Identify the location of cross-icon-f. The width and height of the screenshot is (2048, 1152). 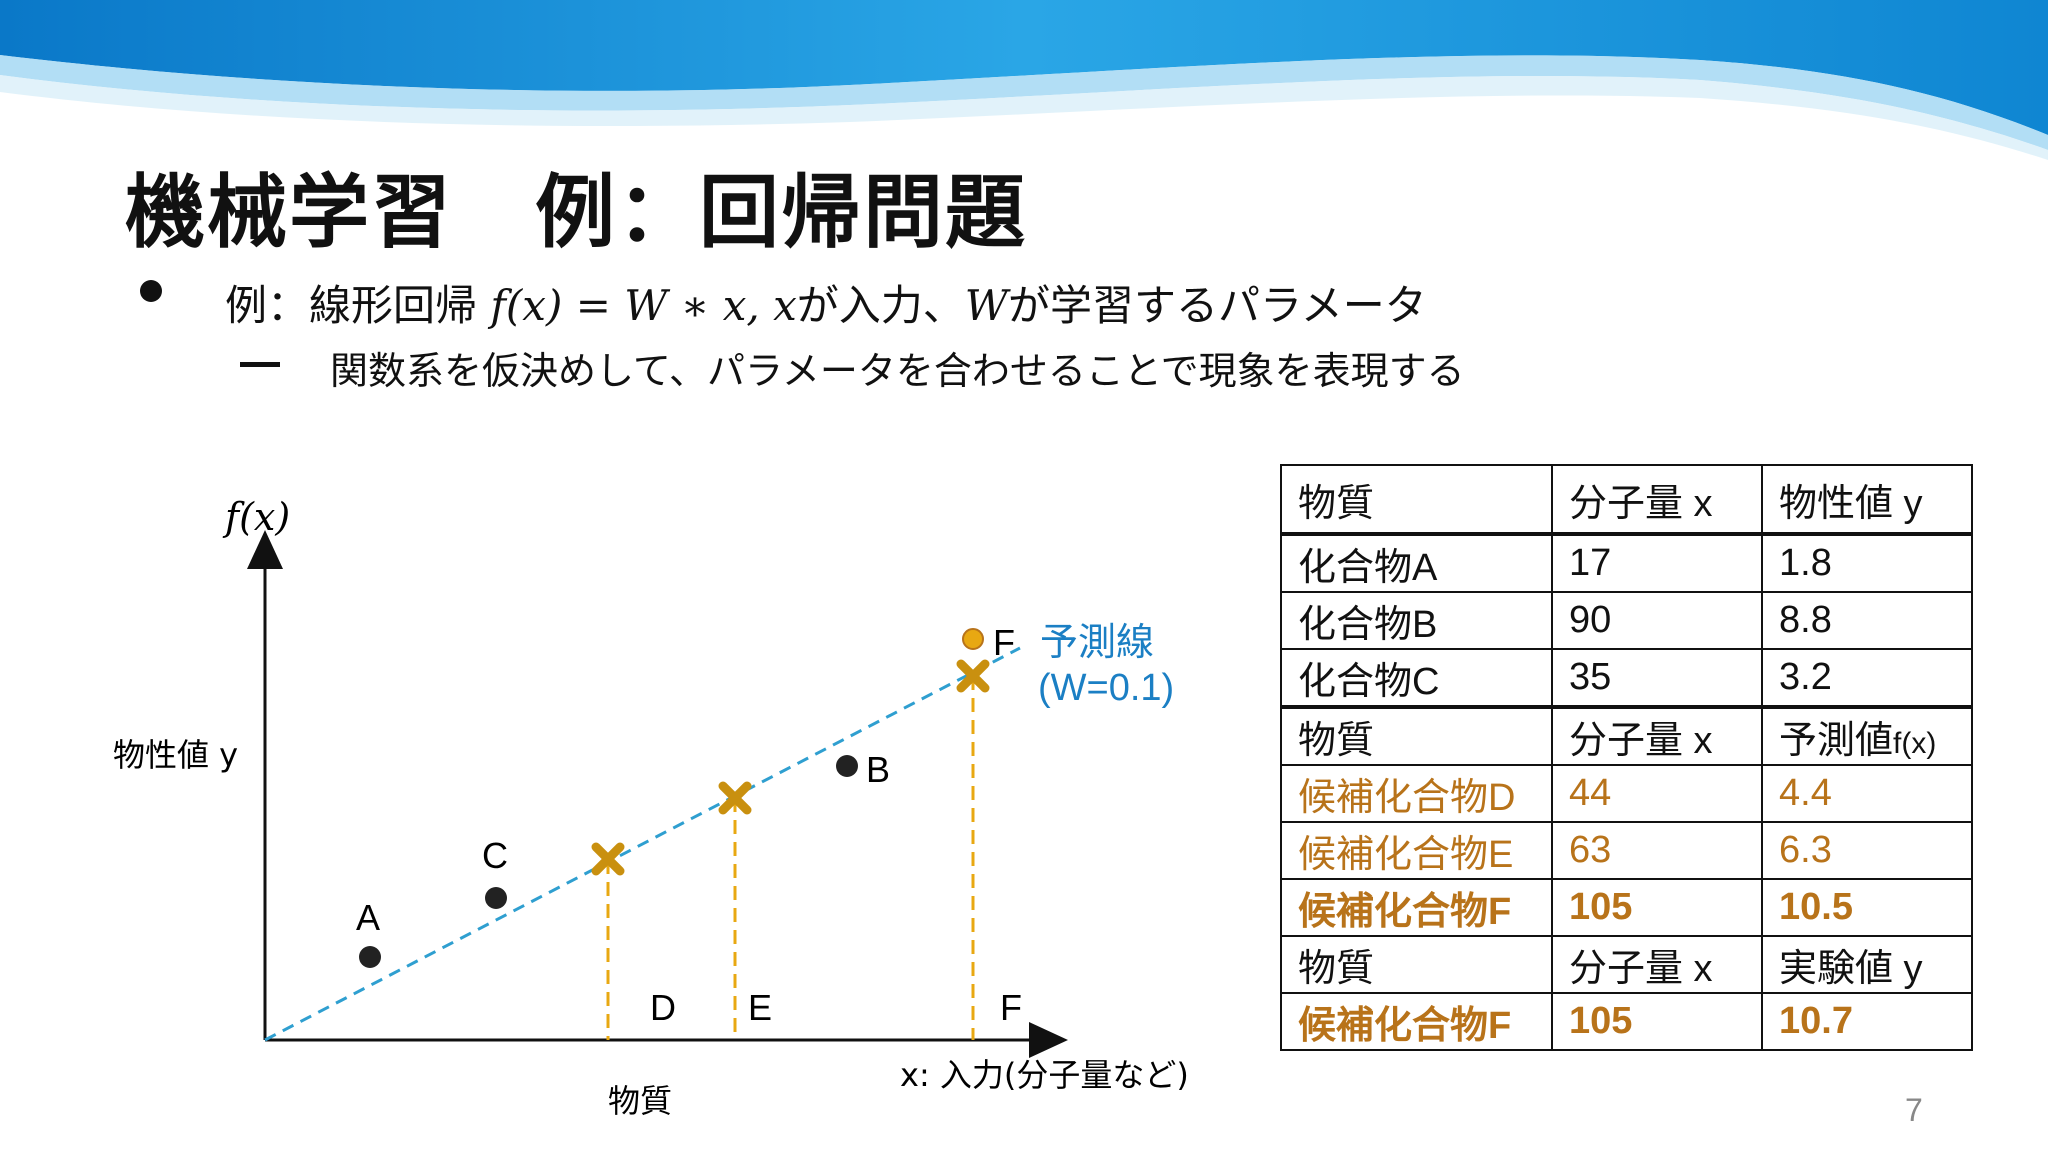
(973, 676).